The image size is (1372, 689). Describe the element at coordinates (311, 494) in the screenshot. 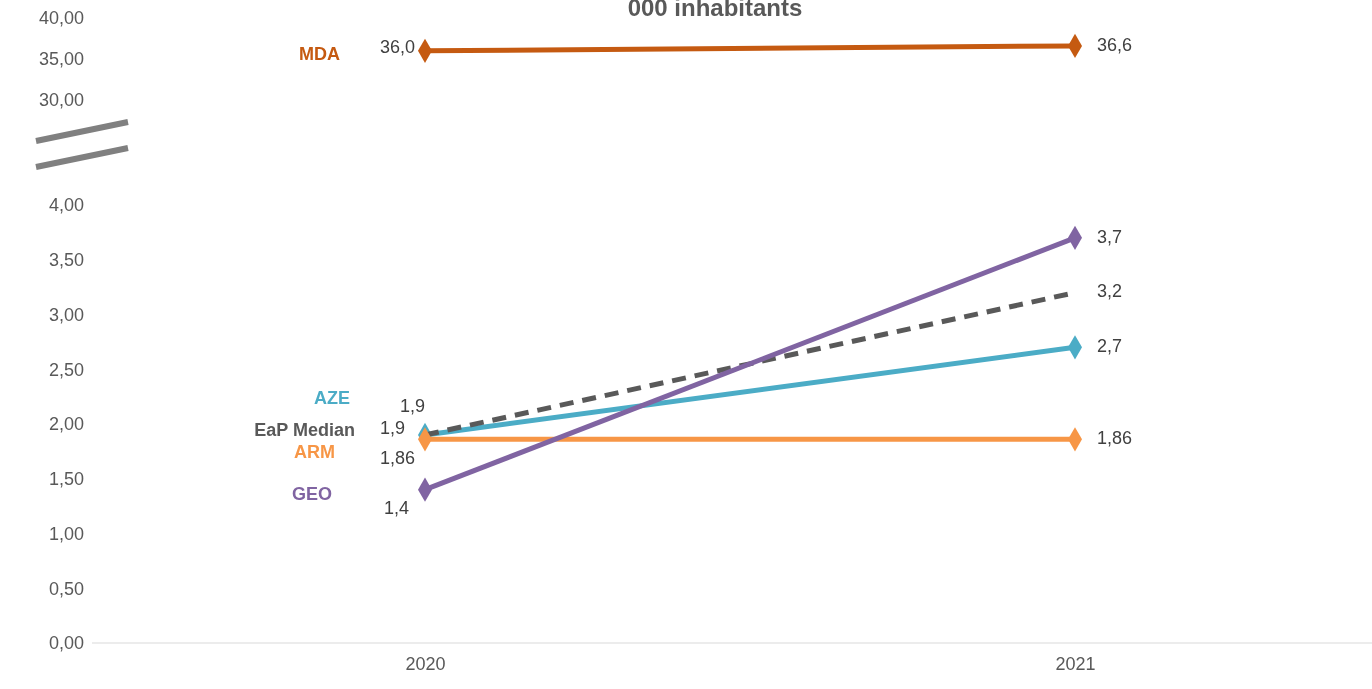

I see `text: GEO` at that location.